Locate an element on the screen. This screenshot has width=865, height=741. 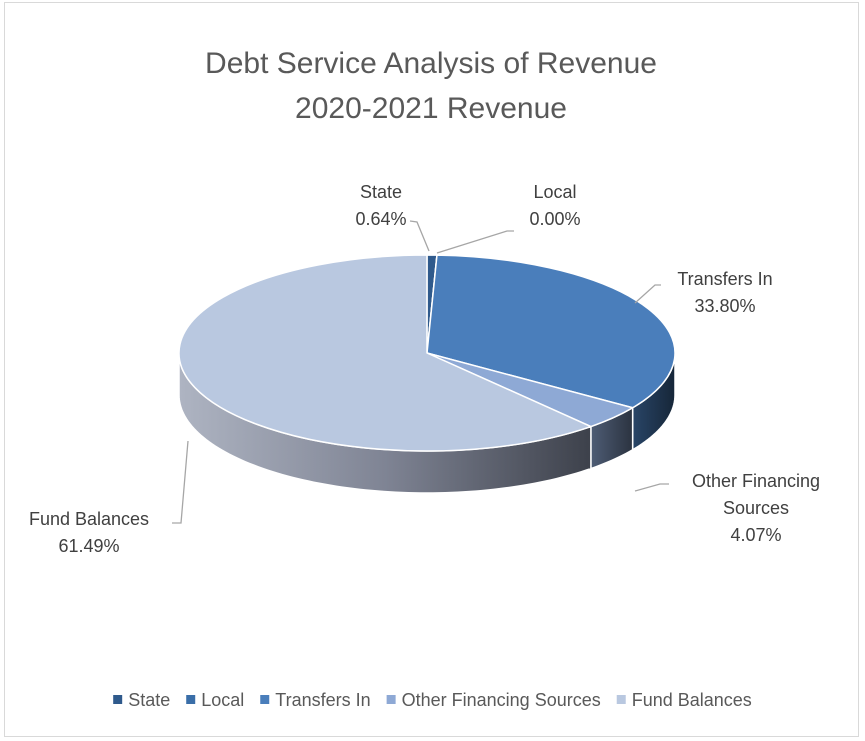
legend-label-local: Local is located at coordinates (222, 700).